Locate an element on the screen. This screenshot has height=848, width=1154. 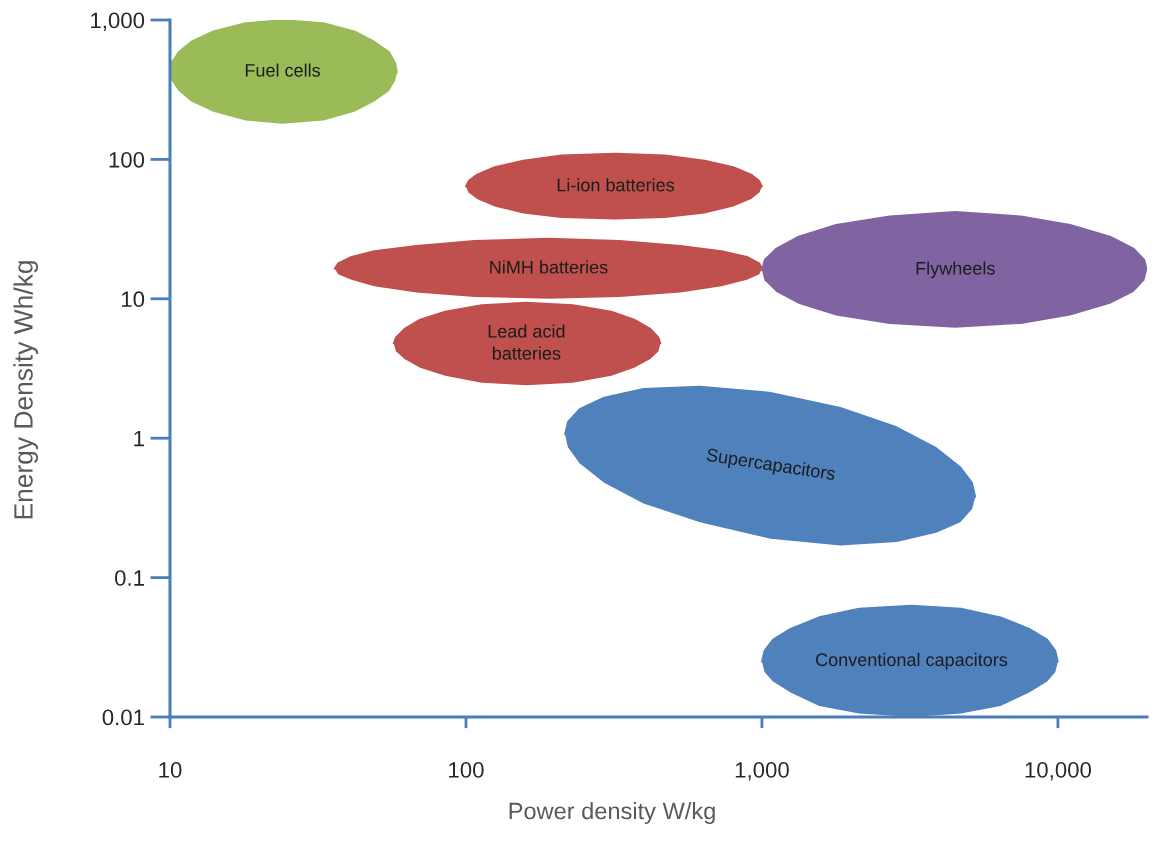
series-label: Conventional capacitors is located at coordinates (912, 661).